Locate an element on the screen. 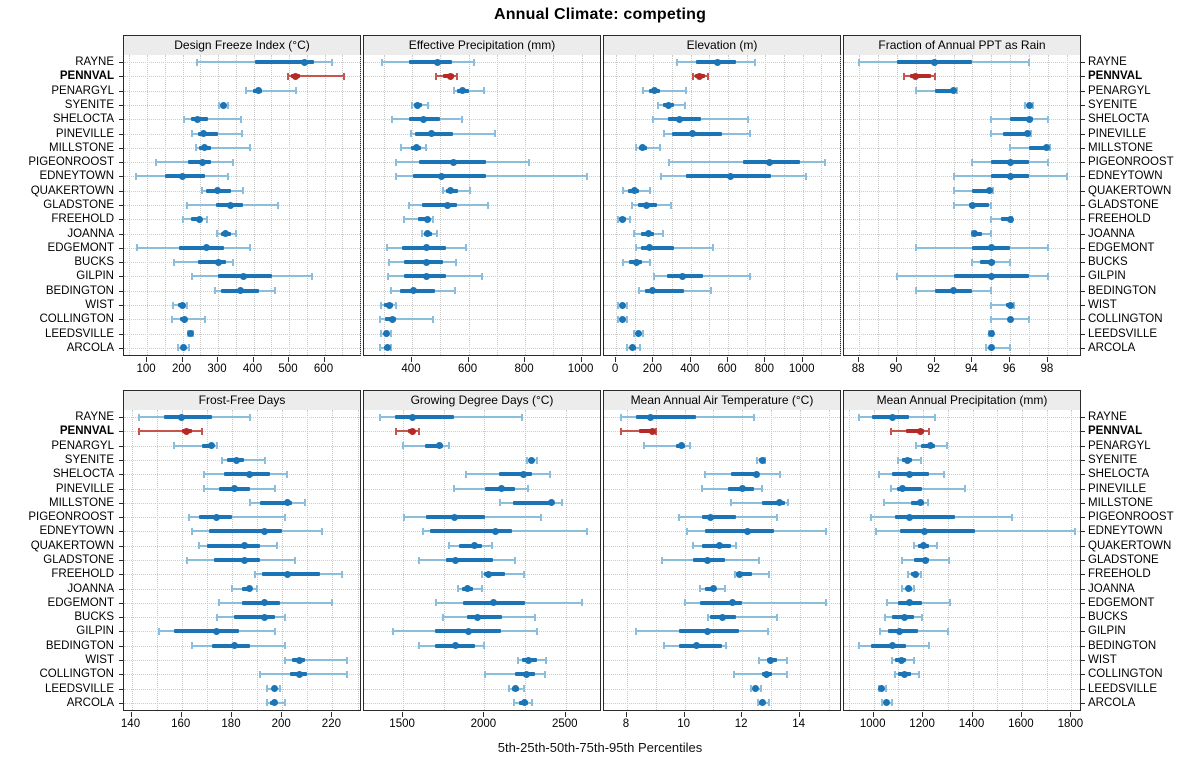  axis-tick-label: 2500 is located at coordinates (565, 724).